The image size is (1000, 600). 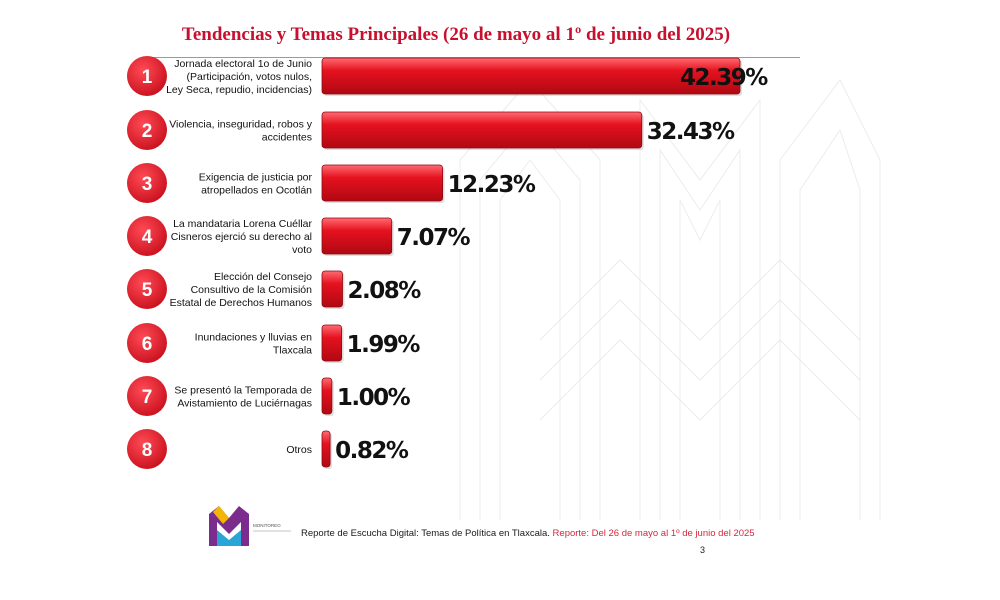 What do you see at coordinates (263, 277) in the screenshot?
I see `category-label: Elección del Consejo` at bounding box center [263, 277].